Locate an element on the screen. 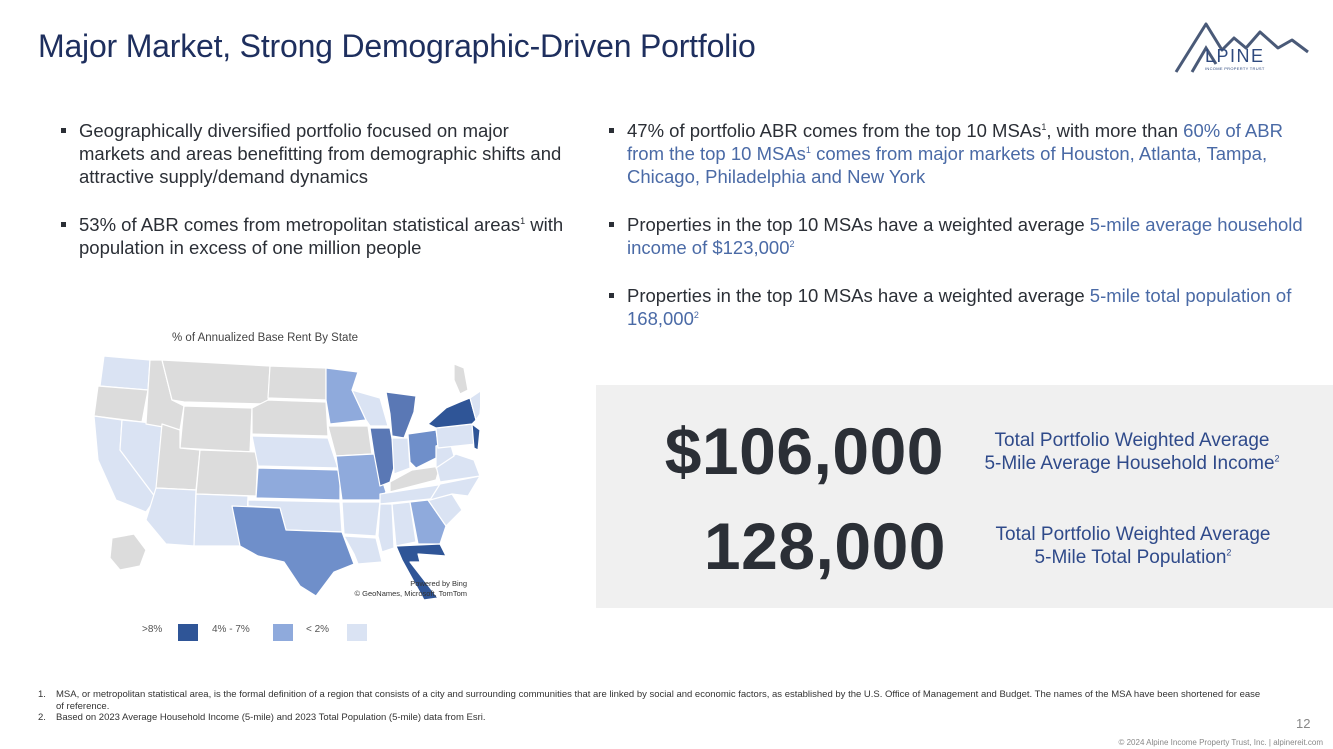  state-fl is located at coordinates (421, 572).